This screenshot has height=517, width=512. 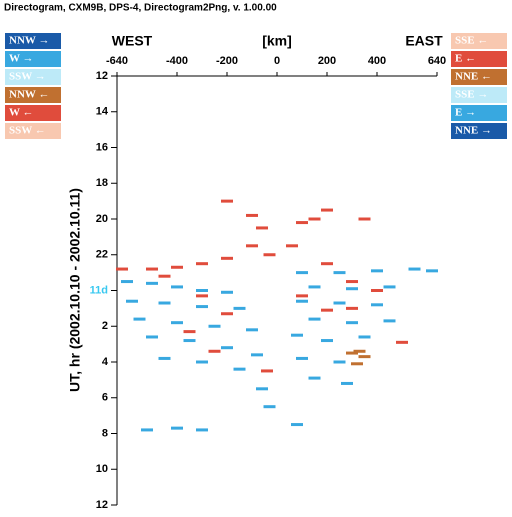 I want to click on x-tick-label: 200, so click(x=327, y=61).